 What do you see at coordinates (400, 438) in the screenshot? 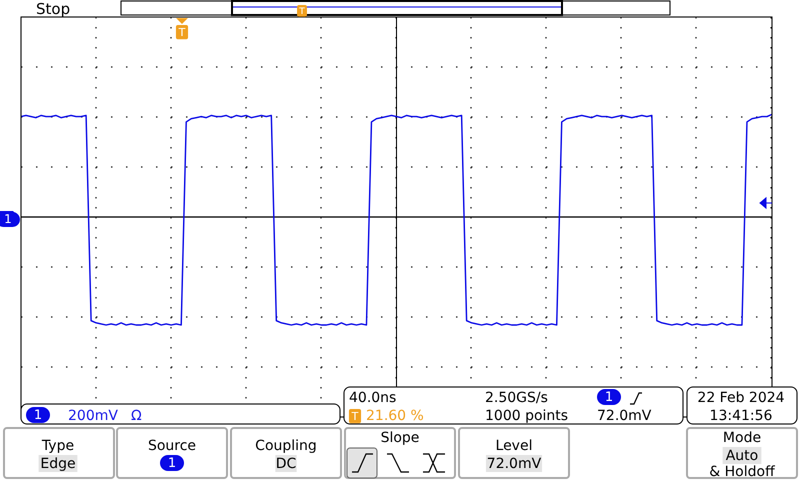
I see `text: Slope` at bounding box center [400, 438].